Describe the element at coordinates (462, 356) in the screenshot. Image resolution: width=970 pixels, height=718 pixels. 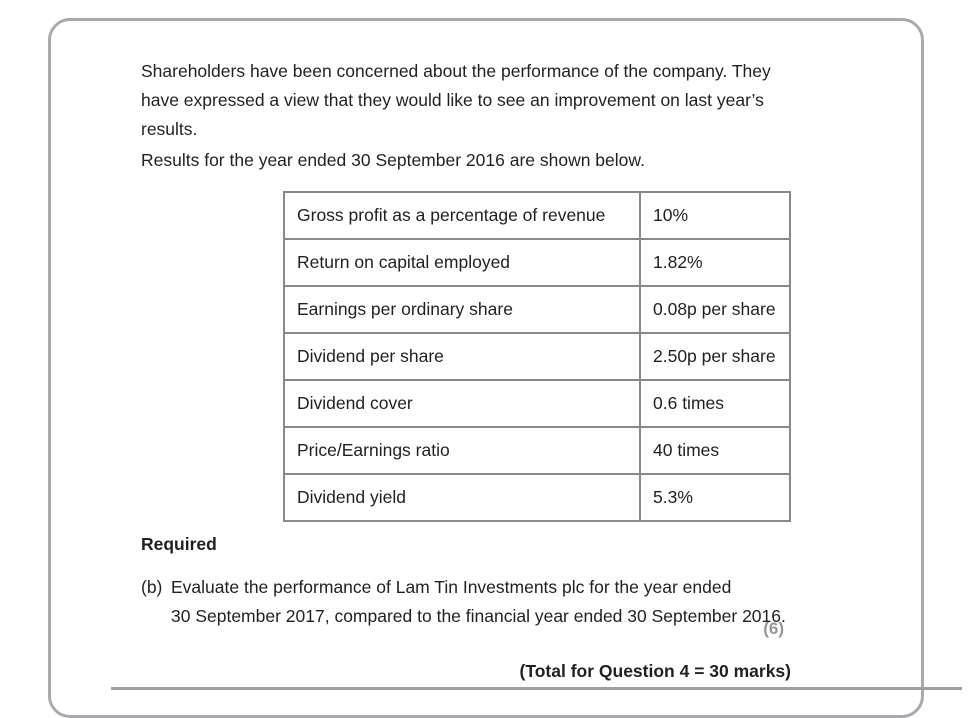
I see `ratio-label: Dividend per share` at that location.